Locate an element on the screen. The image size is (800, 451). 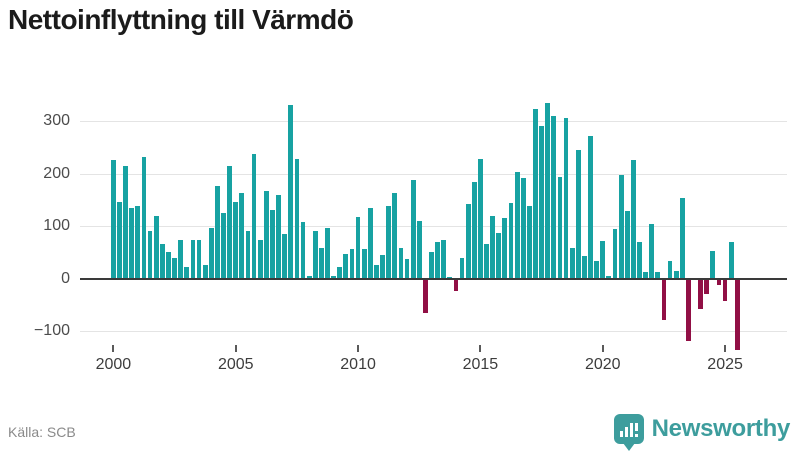
y-axis-label: 200 is located at coordinates (56, 173).